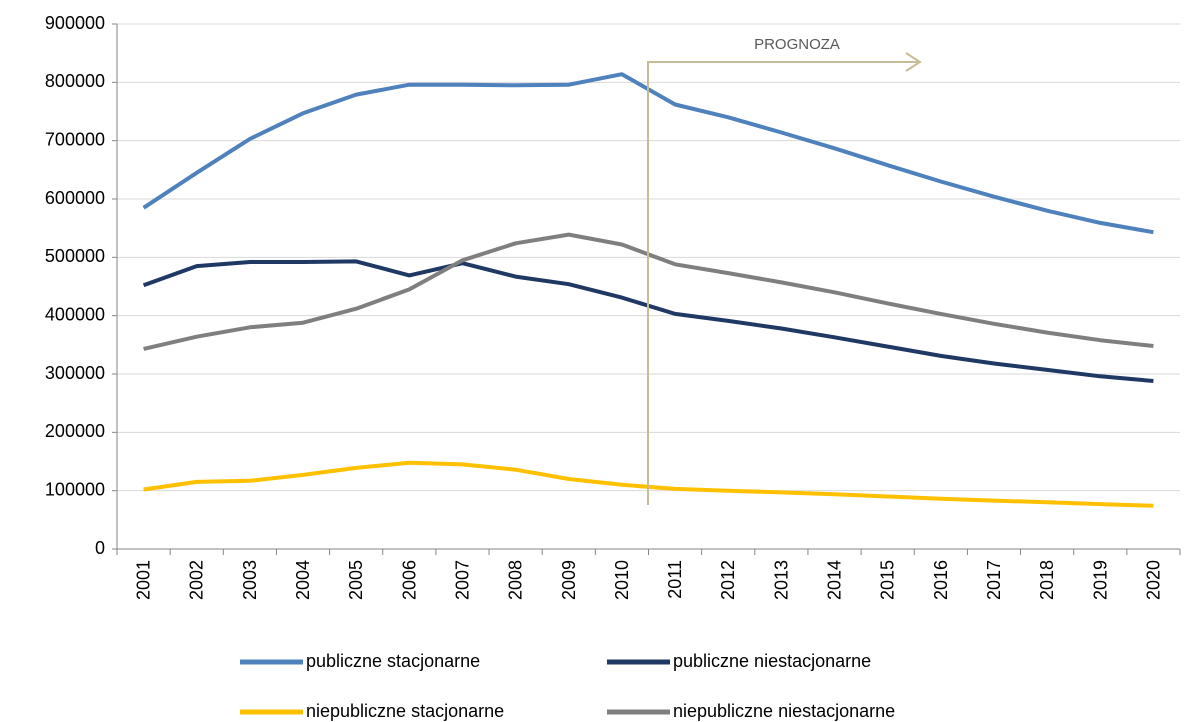 The width and height of the screenshot is (1184, 722). I want to click on x-tick-label: 2003, so click(250, 580).